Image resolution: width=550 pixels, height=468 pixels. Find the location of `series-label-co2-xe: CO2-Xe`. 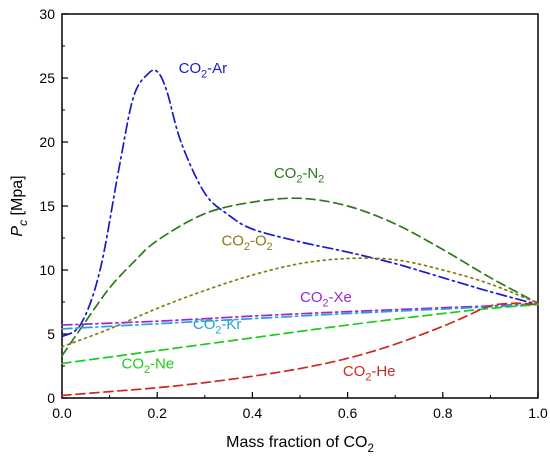

series-label-co2-xe: CO2-Xe is located at coordinates (326, 299).